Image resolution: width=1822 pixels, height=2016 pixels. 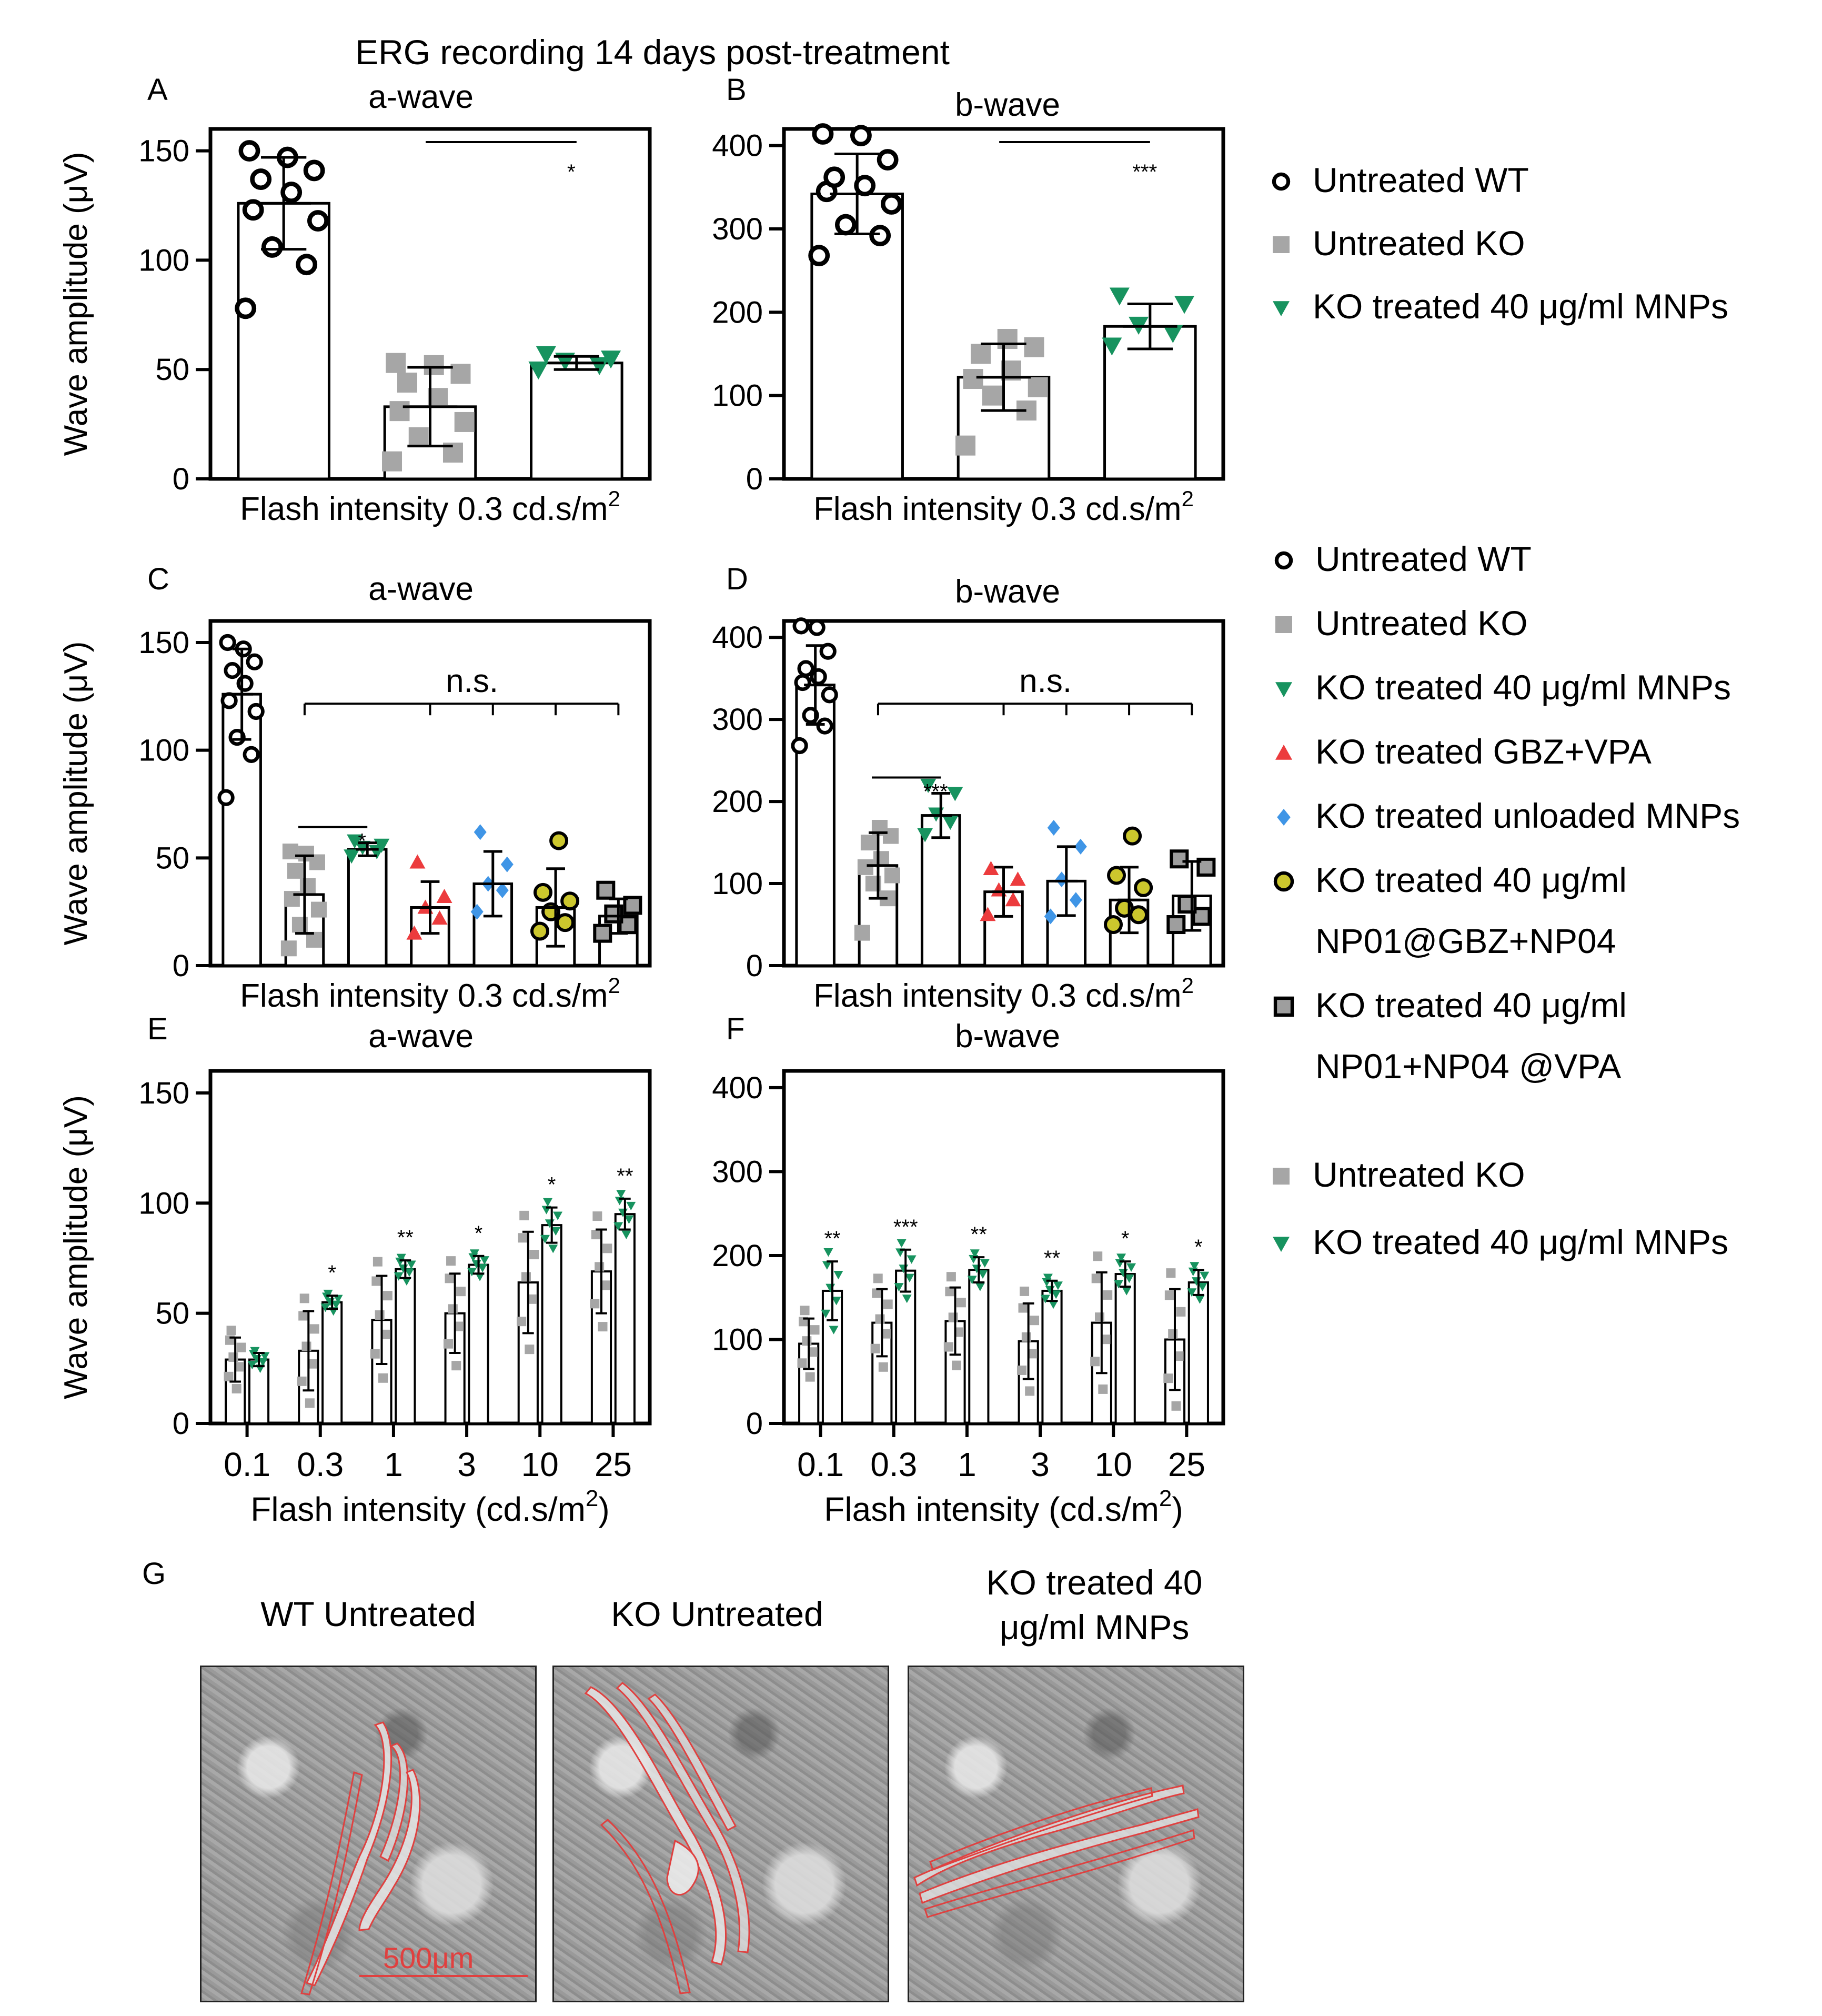 What do you see at coordinates (472, 681) in the screenshot?
I see `ns-label: n.s.` at bounding box center [472, 681].